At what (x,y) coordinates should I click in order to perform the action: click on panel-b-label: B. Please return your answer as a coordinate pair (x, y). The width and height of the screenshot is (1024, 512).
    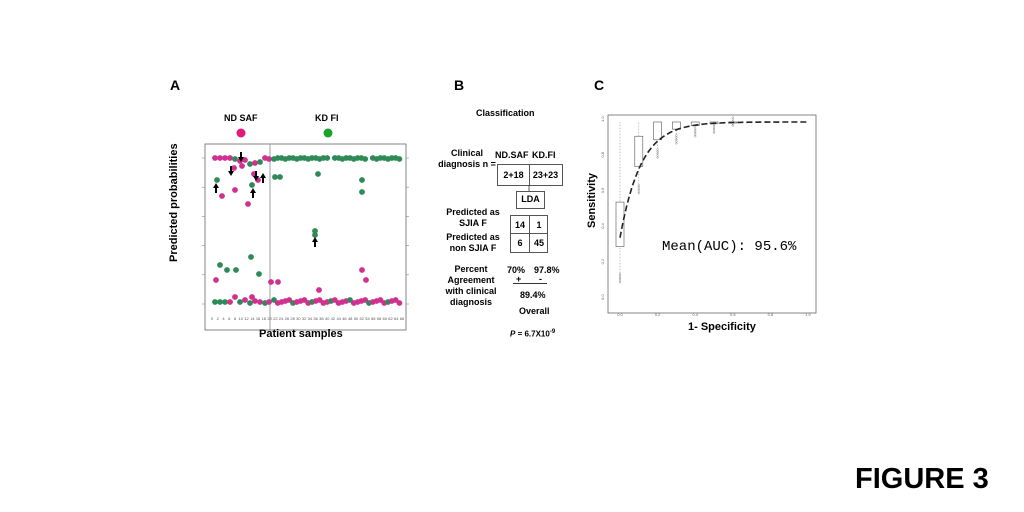
    Looking at the image, I should click on (459, 85).